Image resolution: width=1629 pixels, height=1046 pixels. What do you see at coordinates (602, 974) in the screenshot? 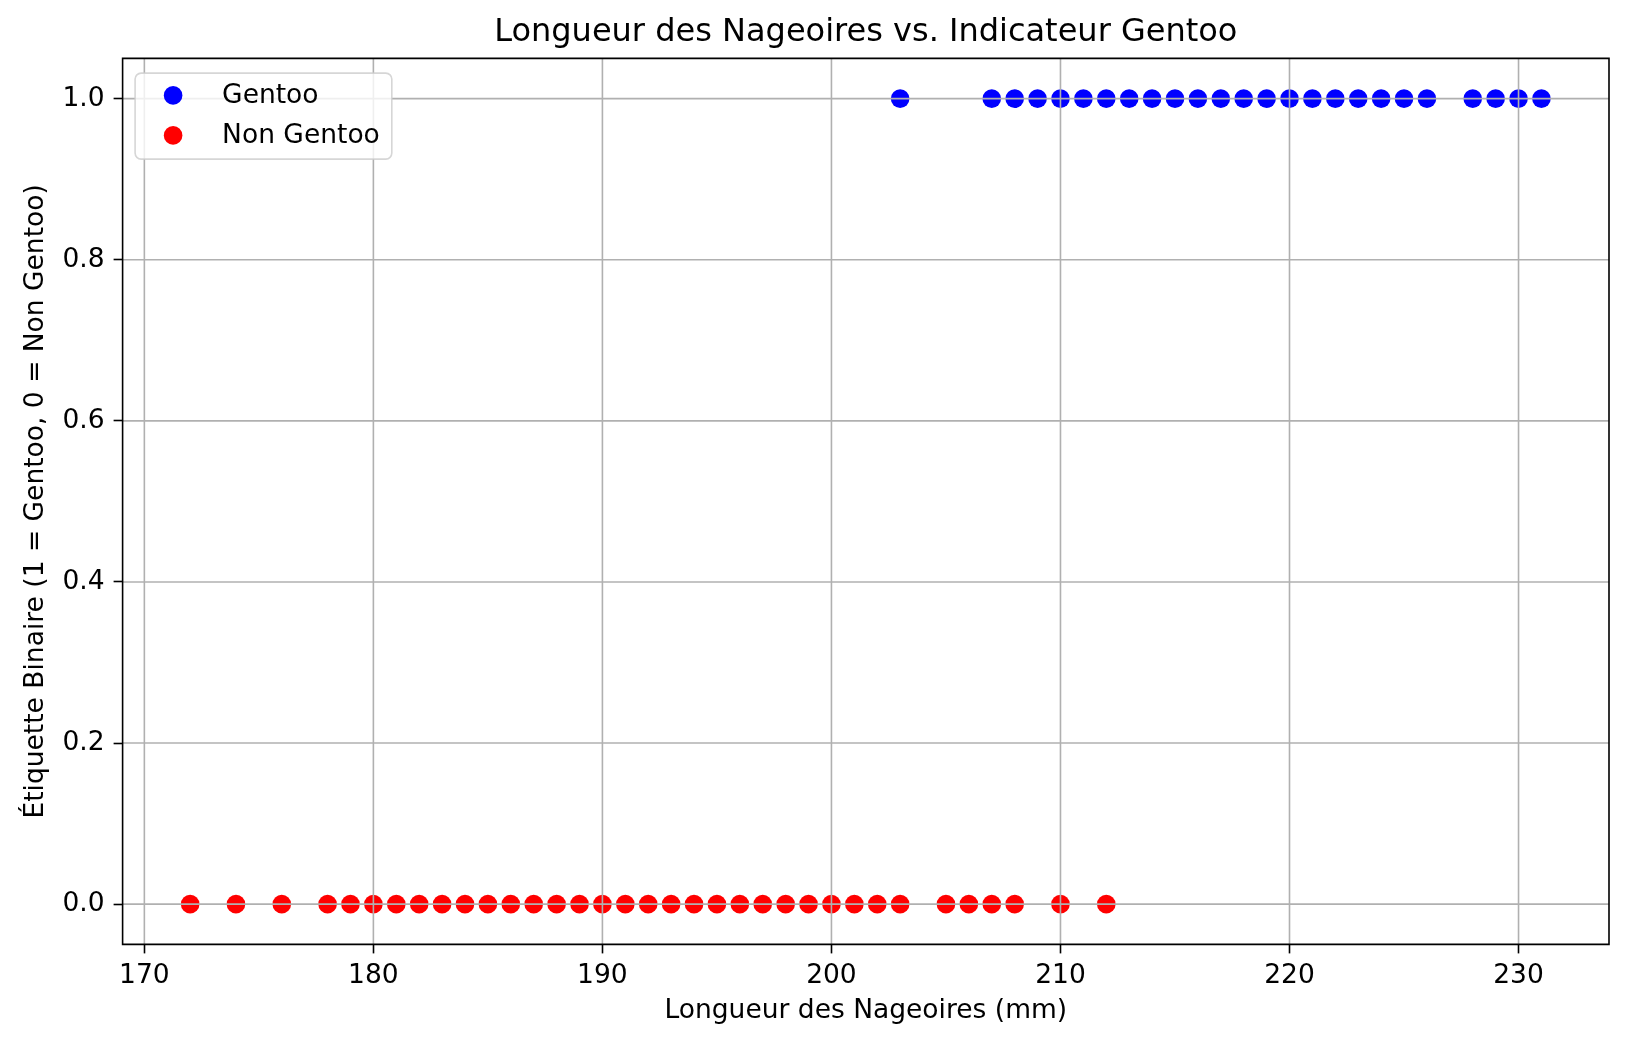
I see `x-tick-label: 190` at bounding box center [602, 974].